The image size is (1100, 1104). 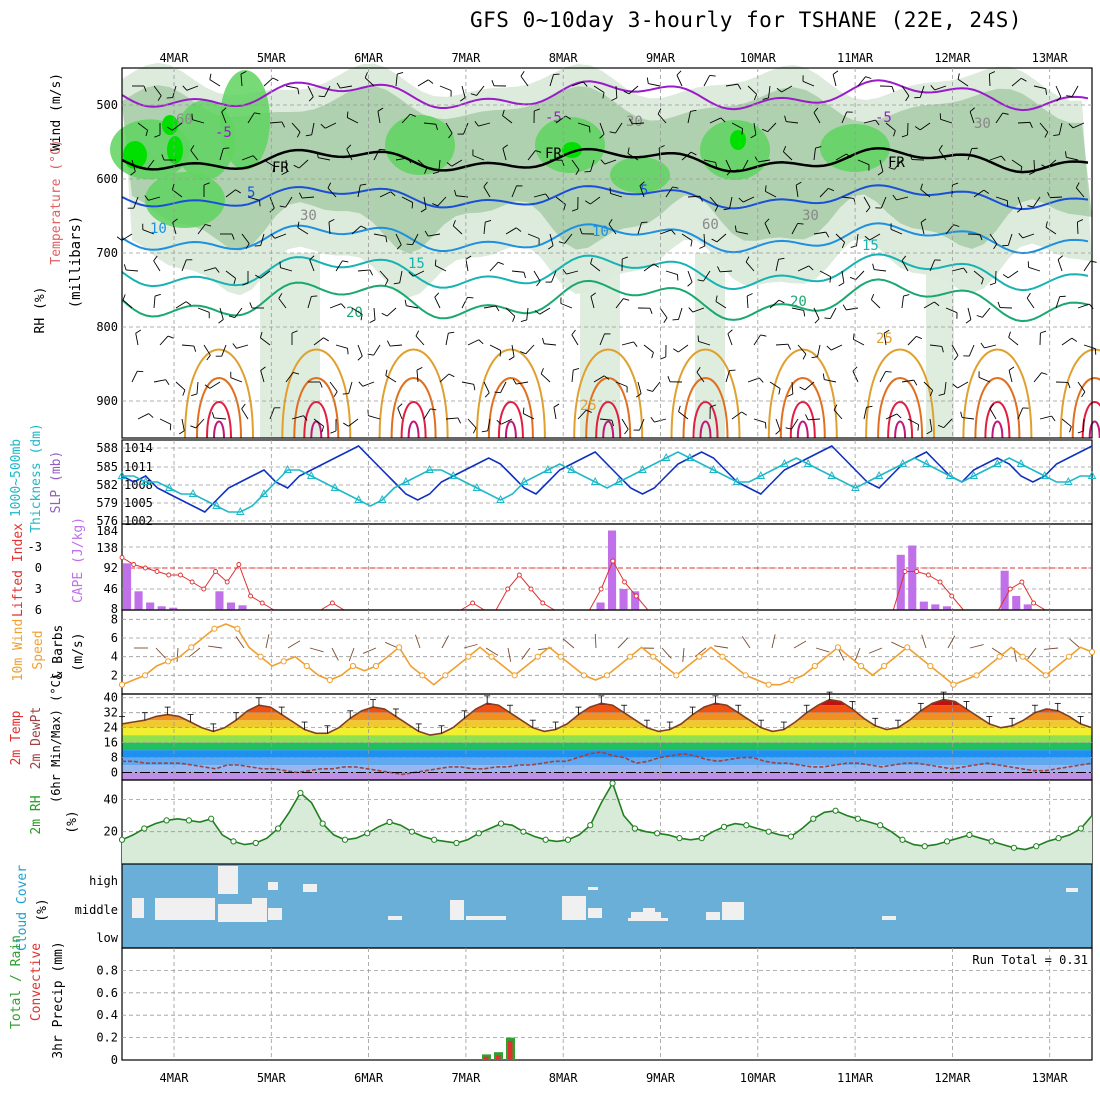 I want to click on y-tick-label: 600, so click(x=107, y=179).